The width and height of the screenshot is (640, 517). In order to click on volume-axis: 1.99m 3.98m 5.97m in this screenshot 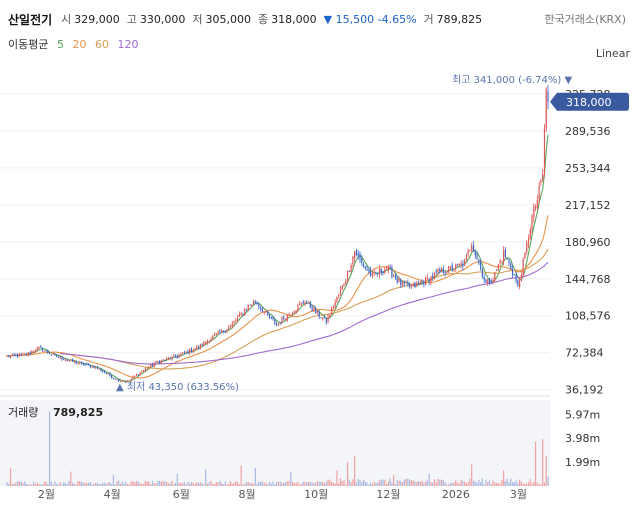, I will do `click(582, 438)`.